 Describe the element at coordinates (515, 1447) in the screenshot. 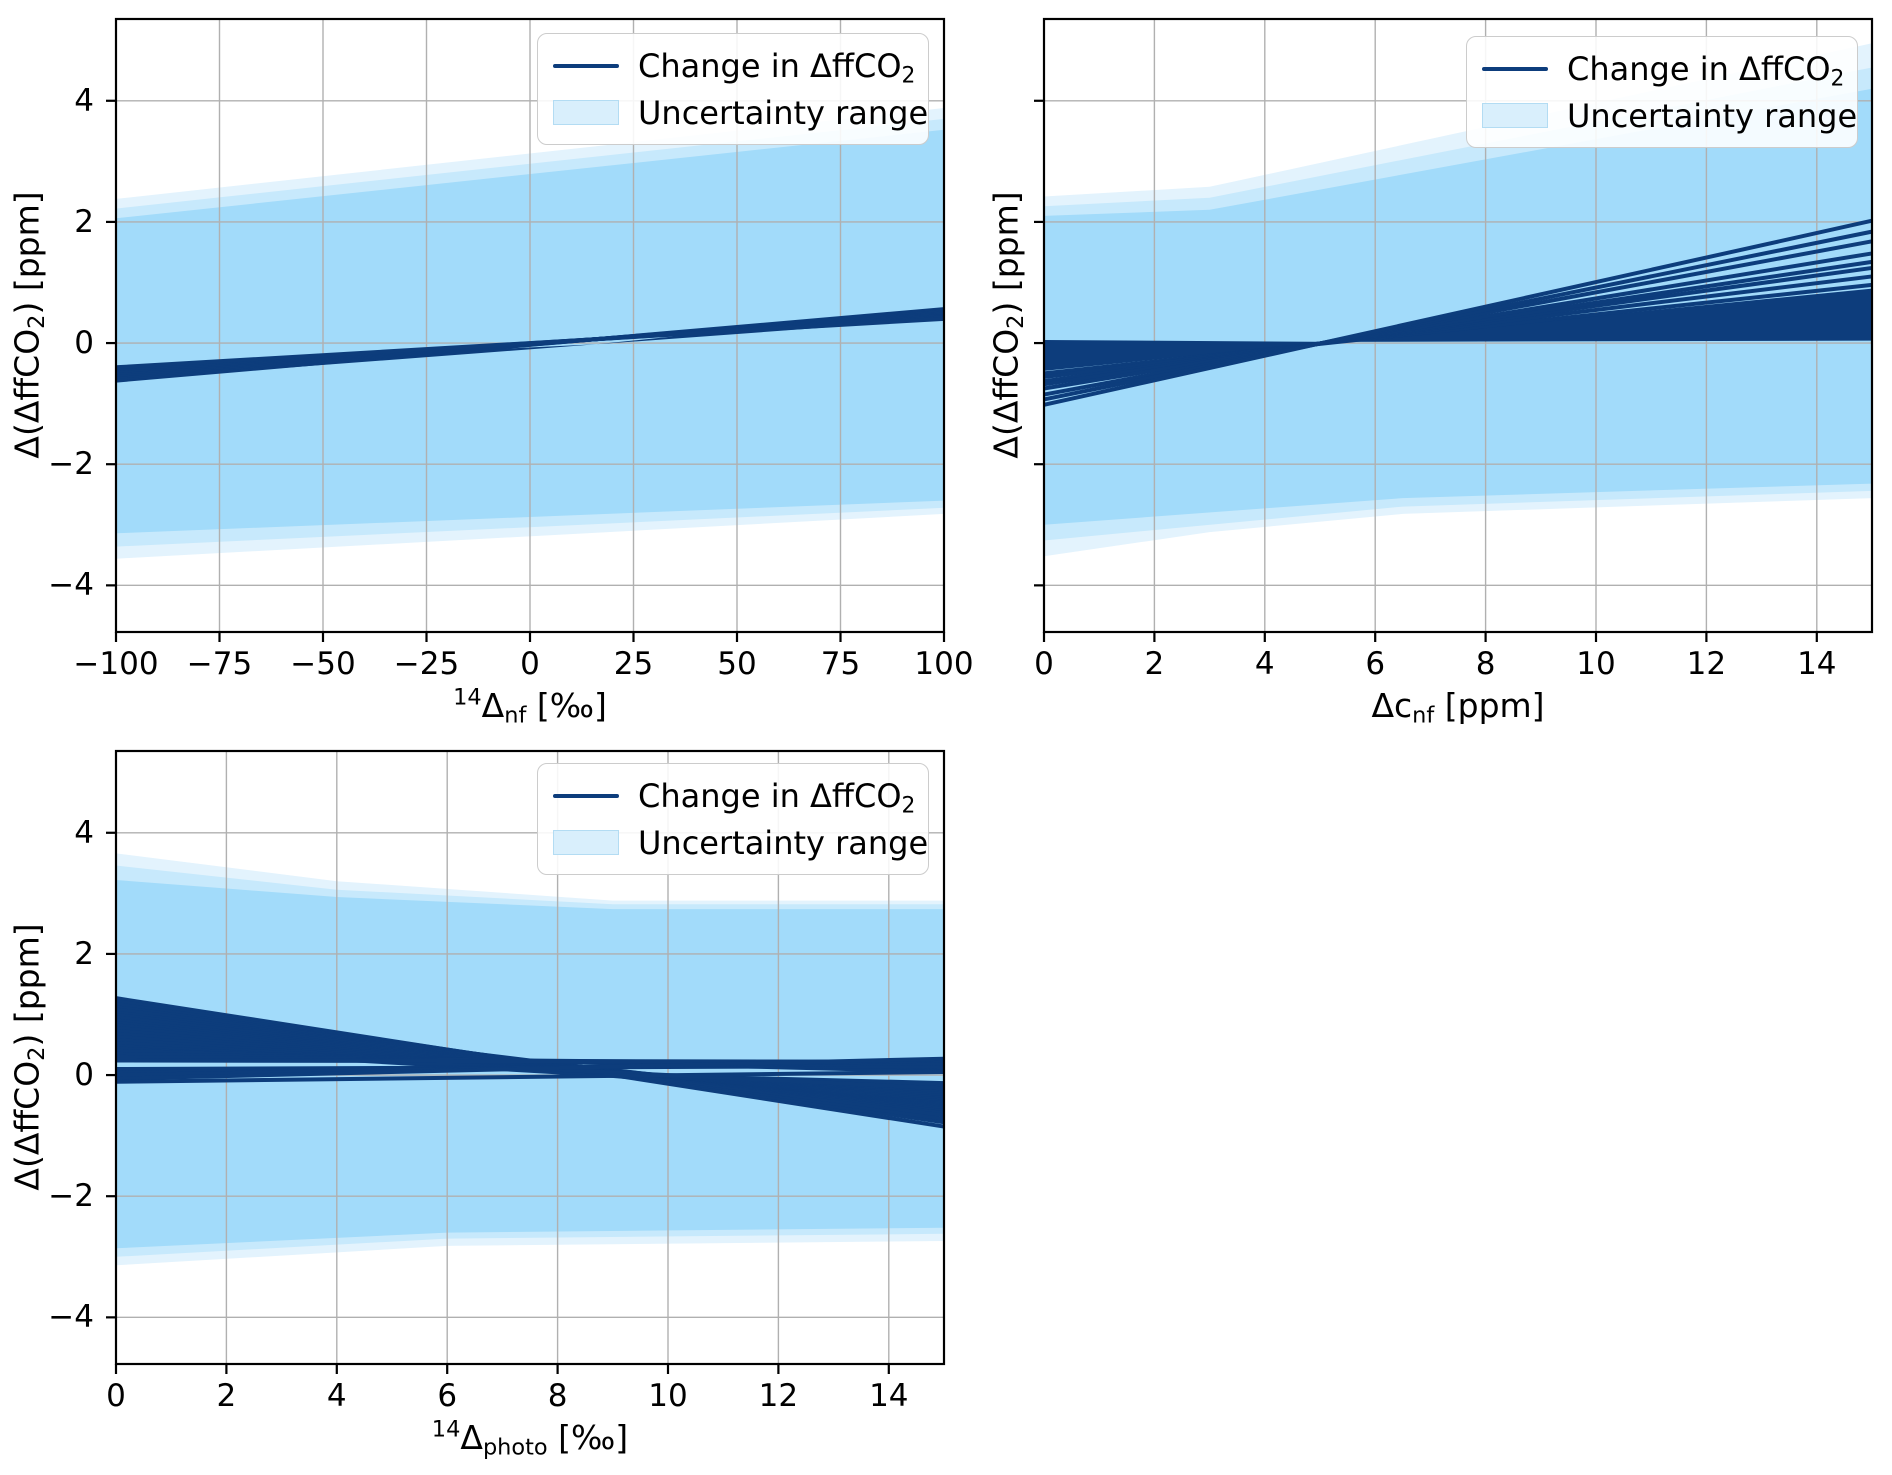

I see `x-label-sub: photo` at that location.